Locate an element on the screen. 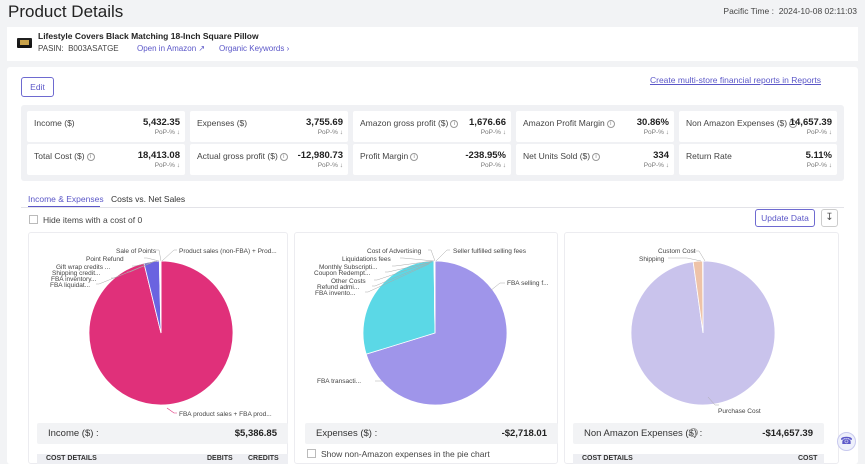 This screenshot has height=464, width=865. metric-label: Actual gross profit ($) i is located at coordinates (242, 156).